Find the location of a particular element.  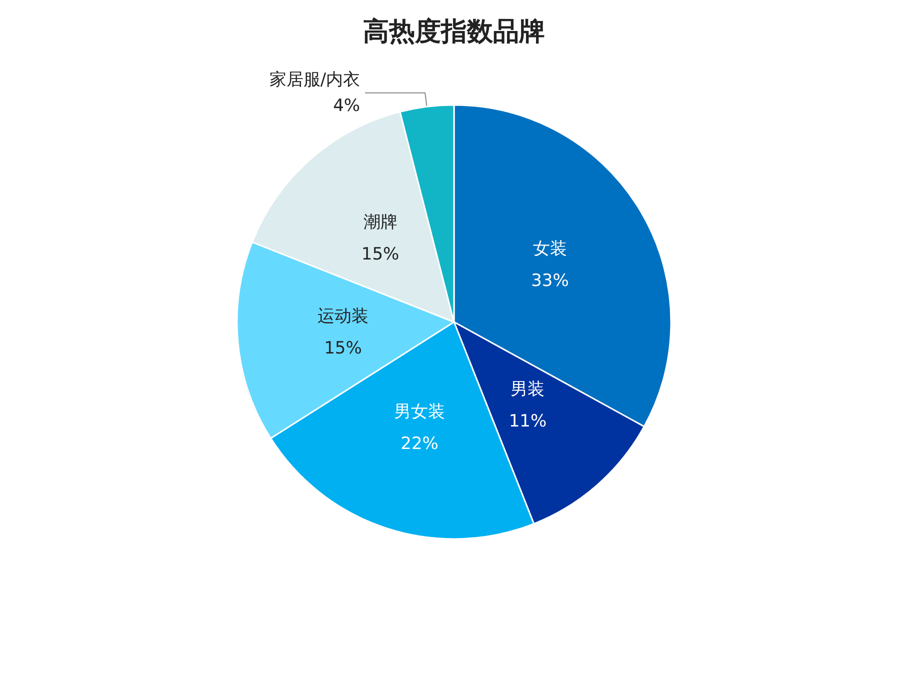

slice-label: 男女装 is located at coordinates (420, 412).